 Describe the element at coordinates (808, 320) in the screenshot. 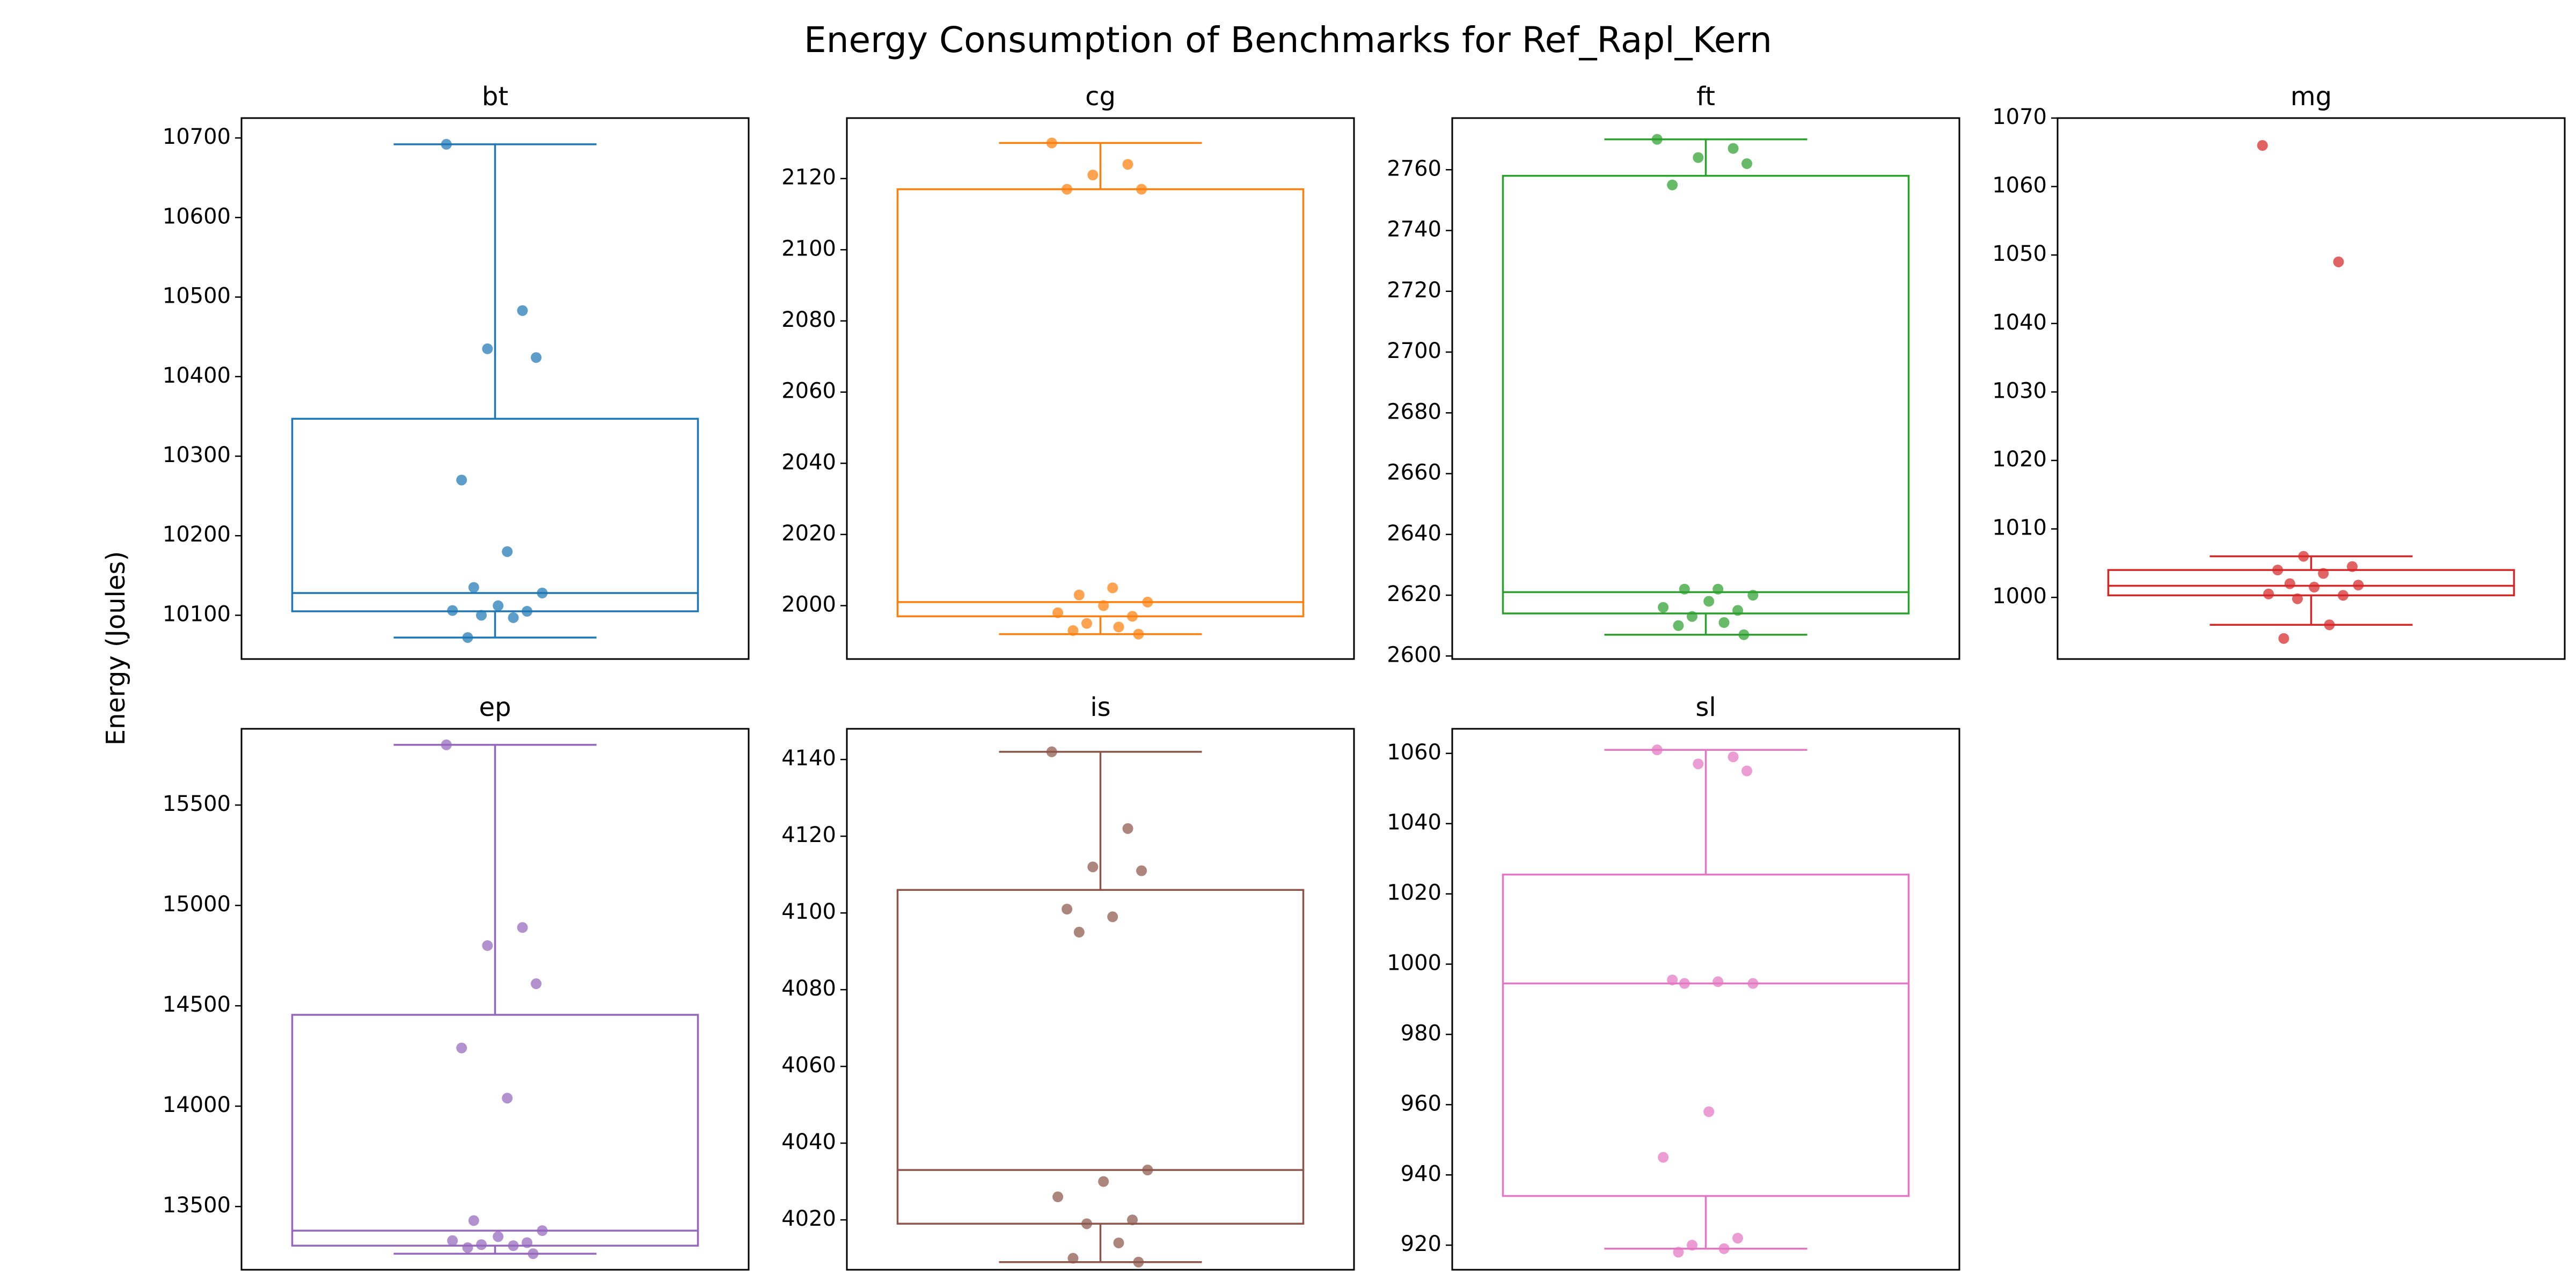

I see `y-tick-label: 2080` at that location.